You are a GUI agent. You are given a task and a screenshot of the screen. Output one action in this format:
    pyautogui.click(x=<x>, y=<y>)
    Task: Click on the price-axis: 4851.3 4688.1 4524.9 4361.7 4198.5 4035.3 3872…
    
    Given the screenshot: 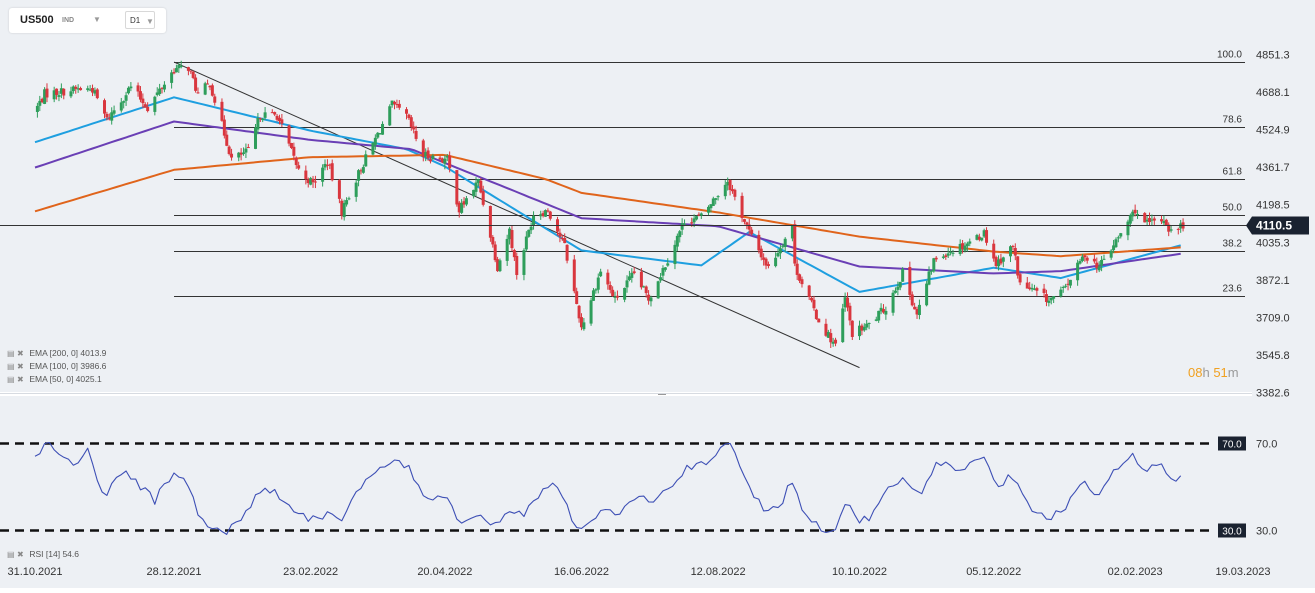 What is the action you would take?
    pyautogui.click(x=1273, y=224)
    